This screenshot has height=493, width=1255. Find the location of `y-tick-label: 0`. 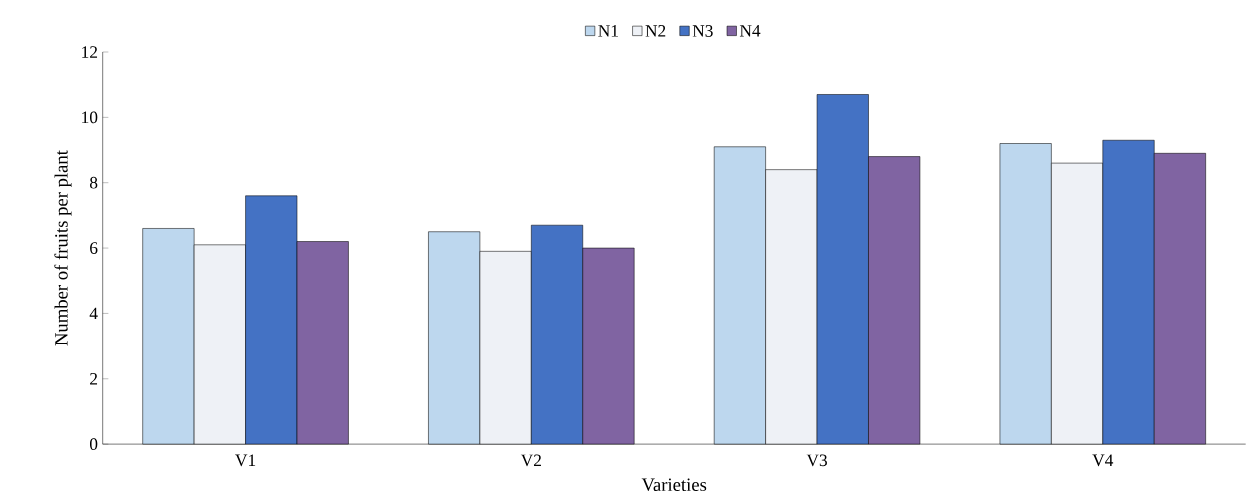

y-tick-label: 0 is located at coordinates (93, 444).